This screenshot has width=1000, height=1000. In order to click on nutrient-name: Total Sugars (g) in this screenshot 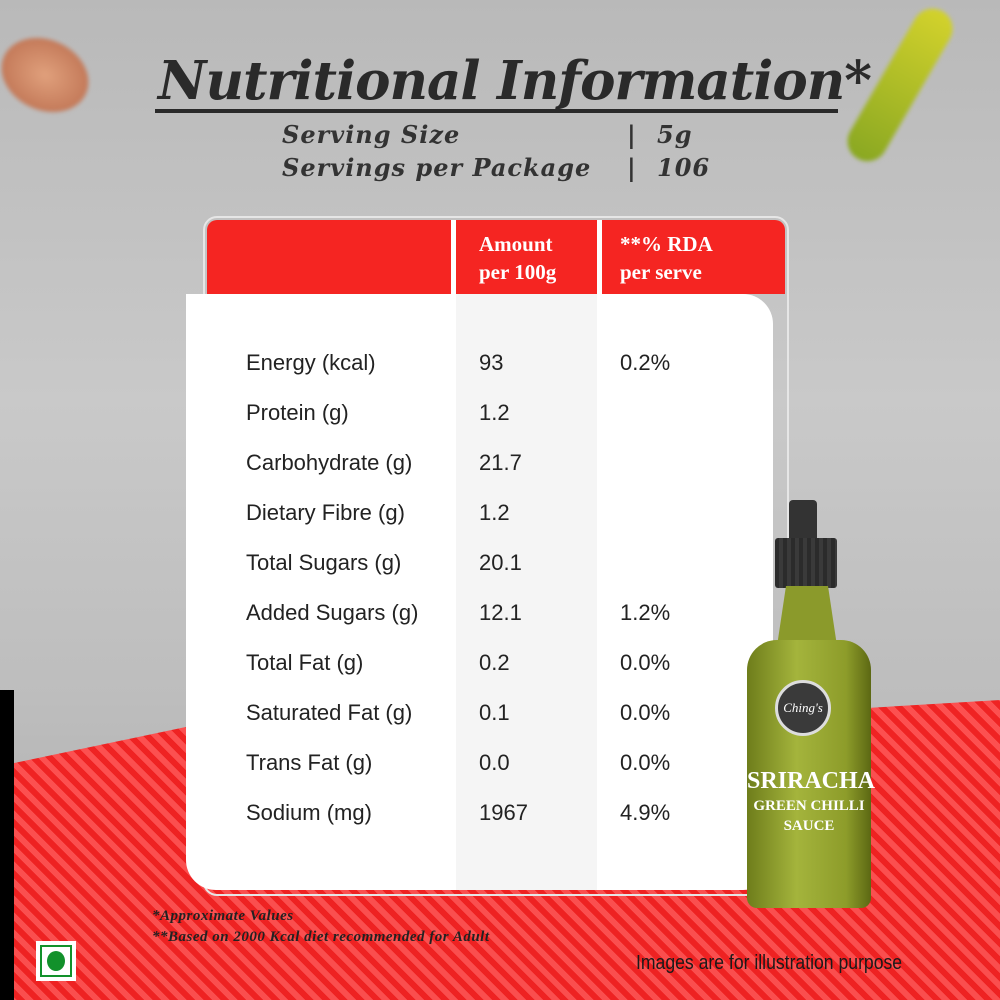, I will do `click(324, 562)`.